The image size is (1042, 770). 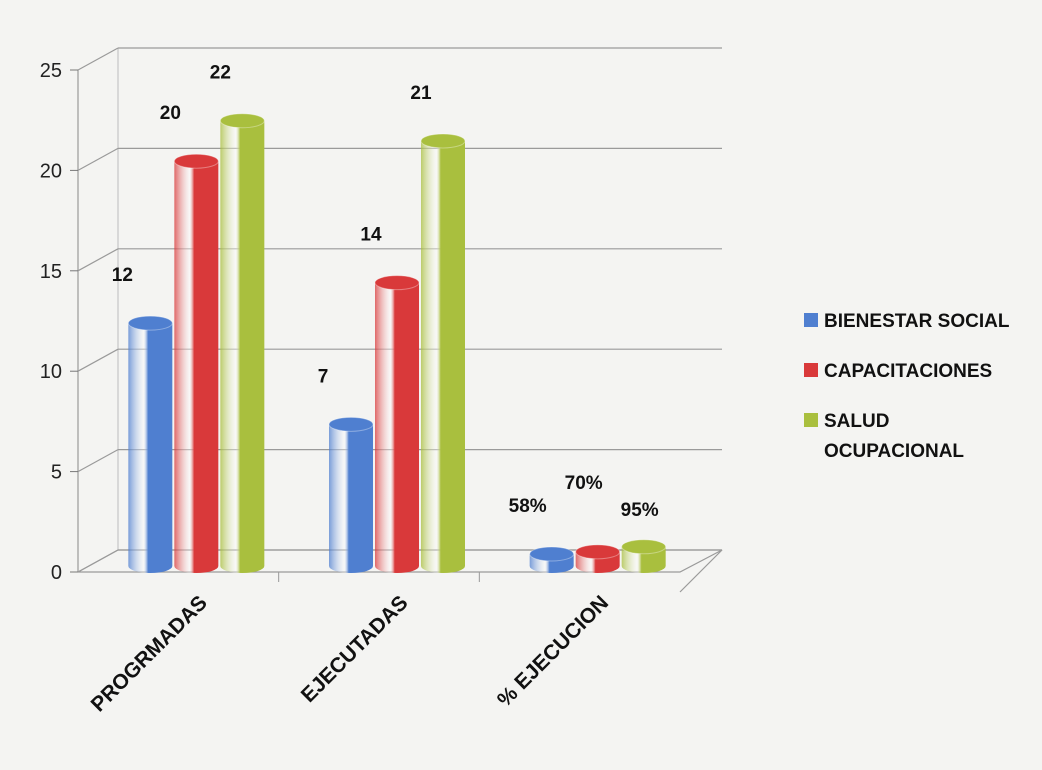 I want to click on legend-label-cont: OCUPACIONAL, so click(x=894, y=451).